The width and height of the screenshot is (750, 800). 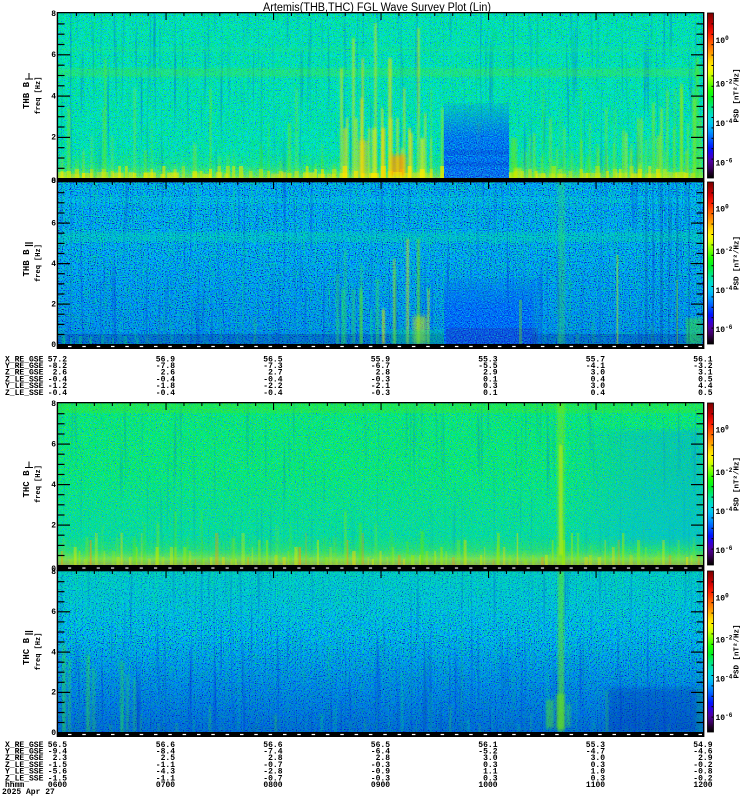 What do you see at coordinates (380, 772) in the screenshot?
I see `svg-text: -0.9` at bounding box center [380, 772].